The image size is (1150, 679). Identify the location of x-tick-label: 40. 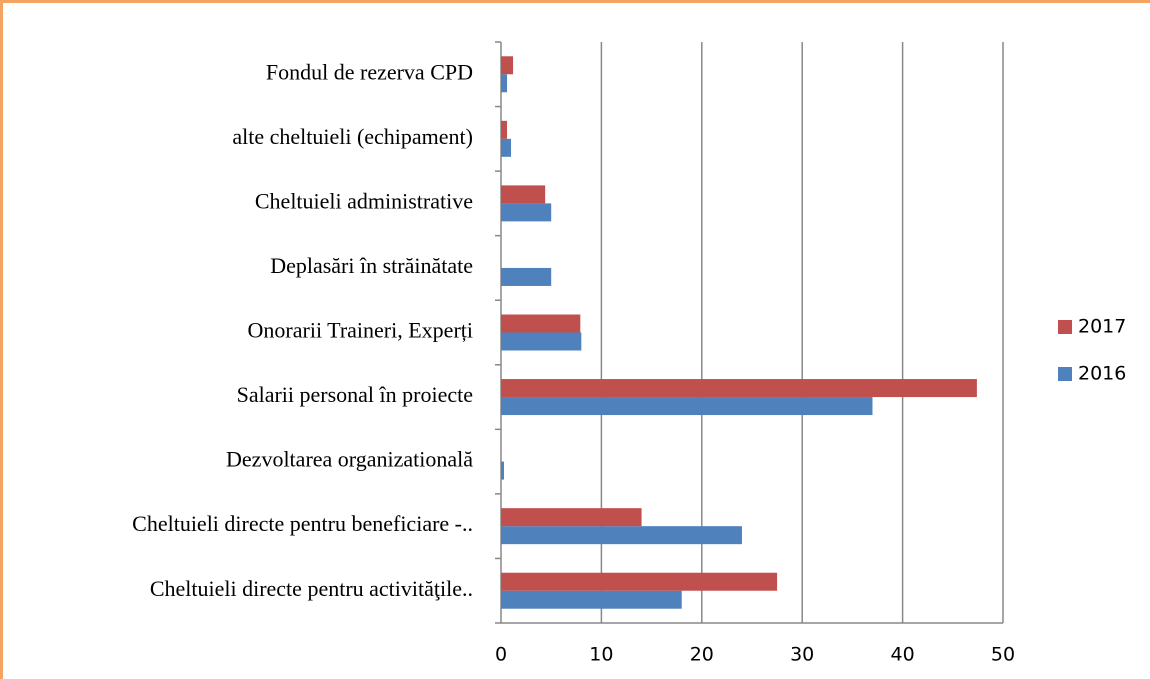
(903, 655).